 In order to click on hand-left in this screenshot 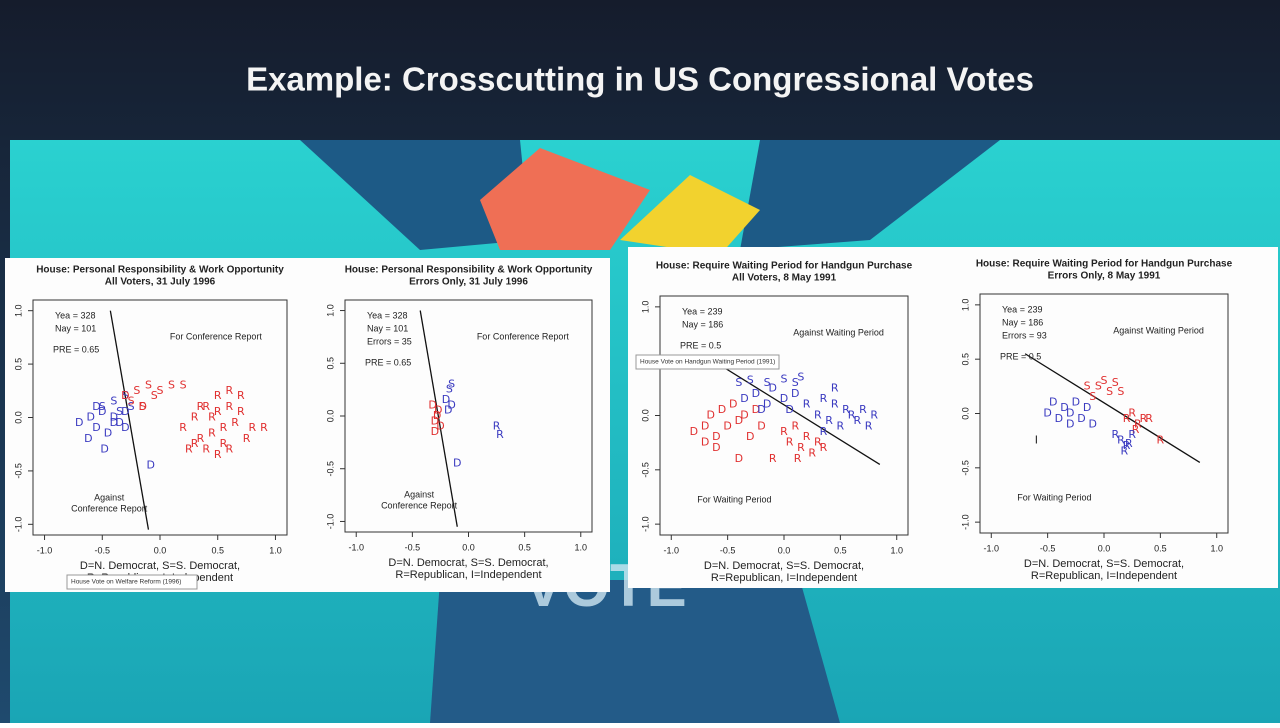, I will do `click(415, 195)`.